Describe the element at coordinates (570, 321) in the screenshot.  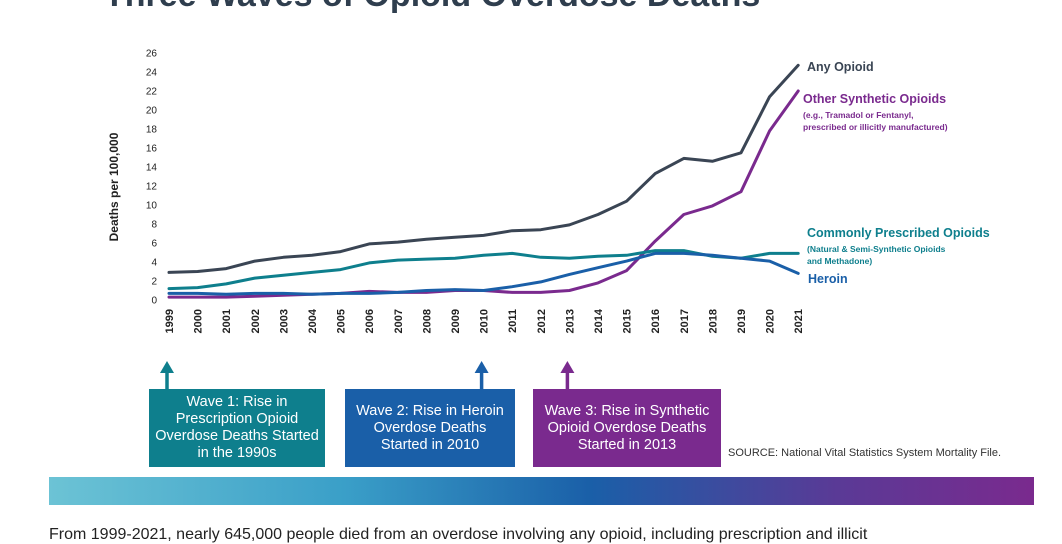
I see `x-tick-label: 2013` at that location.